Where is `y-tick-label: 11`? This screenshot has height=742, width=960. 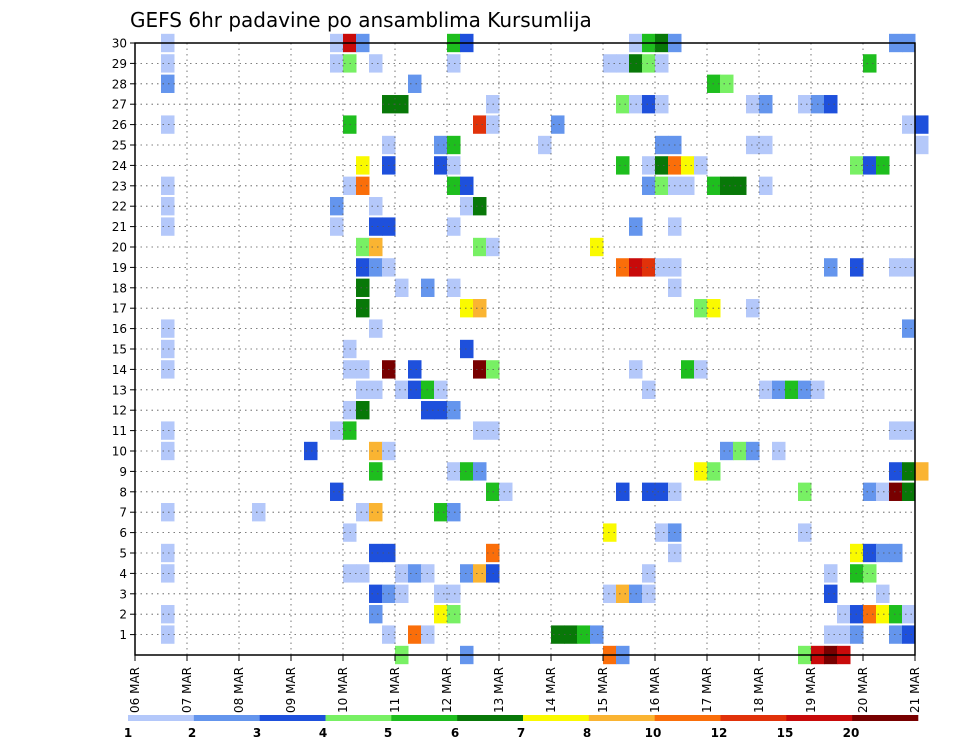 y-tick-label: 11 is located at coordinates (119, 431).